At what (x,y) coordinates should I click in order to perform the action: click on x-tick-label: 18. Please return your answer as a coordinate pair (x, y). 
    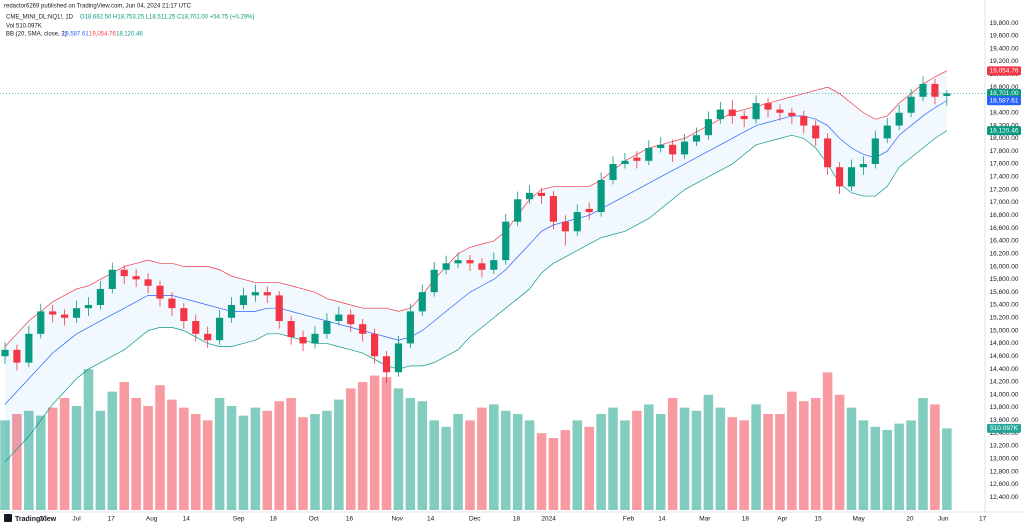
    Looking at the image, I should click on (517, 519).